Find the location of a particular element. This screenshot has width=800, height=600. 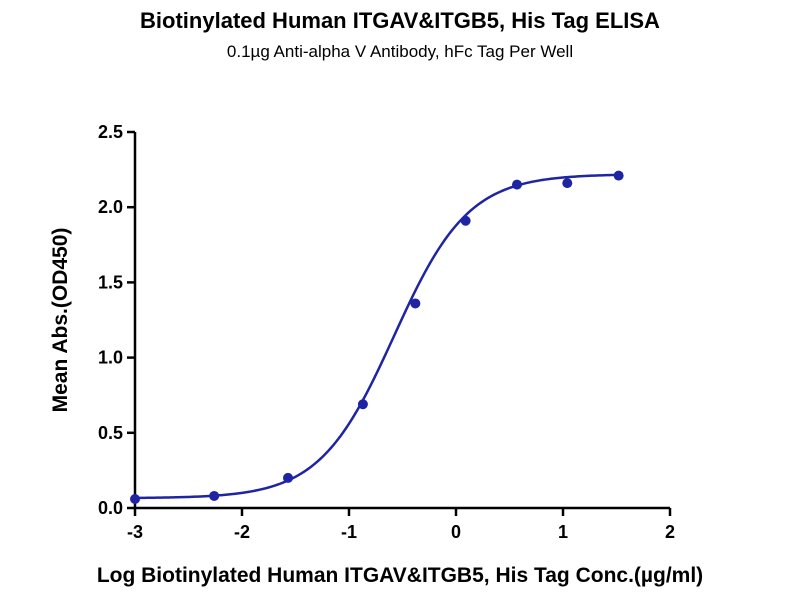

y-tick-label: 2.0 is located at coordinates (110, 207).